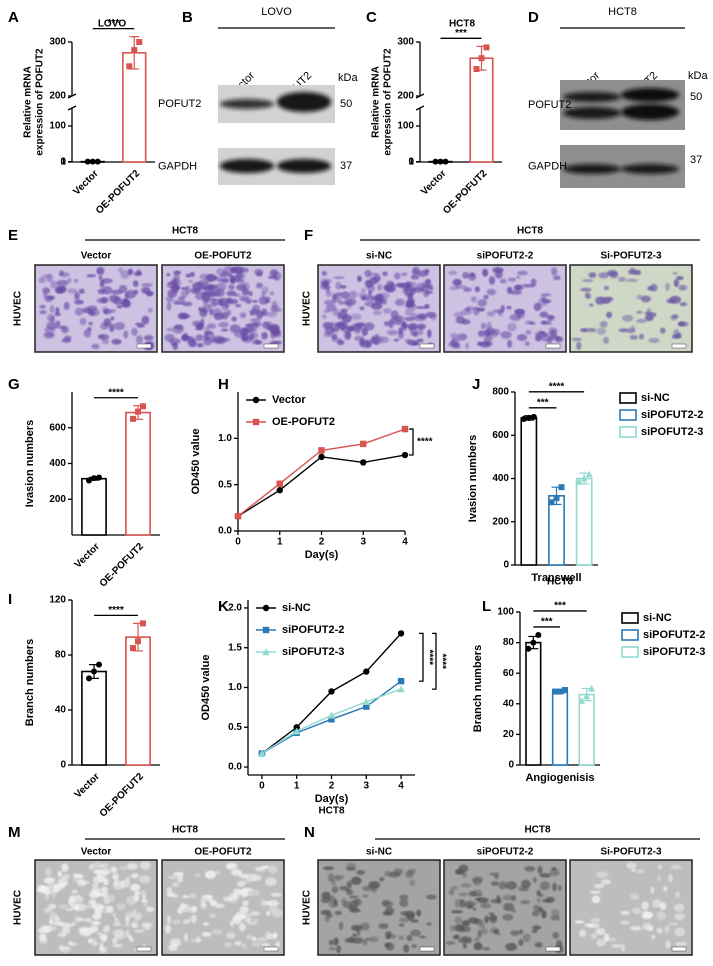 Image resolution: width=713 pixels, height=966 pixels. What do you see at coordinates (266, 608) in the screenshot?
I see `legend-marker` at bounding box center [266, 608].